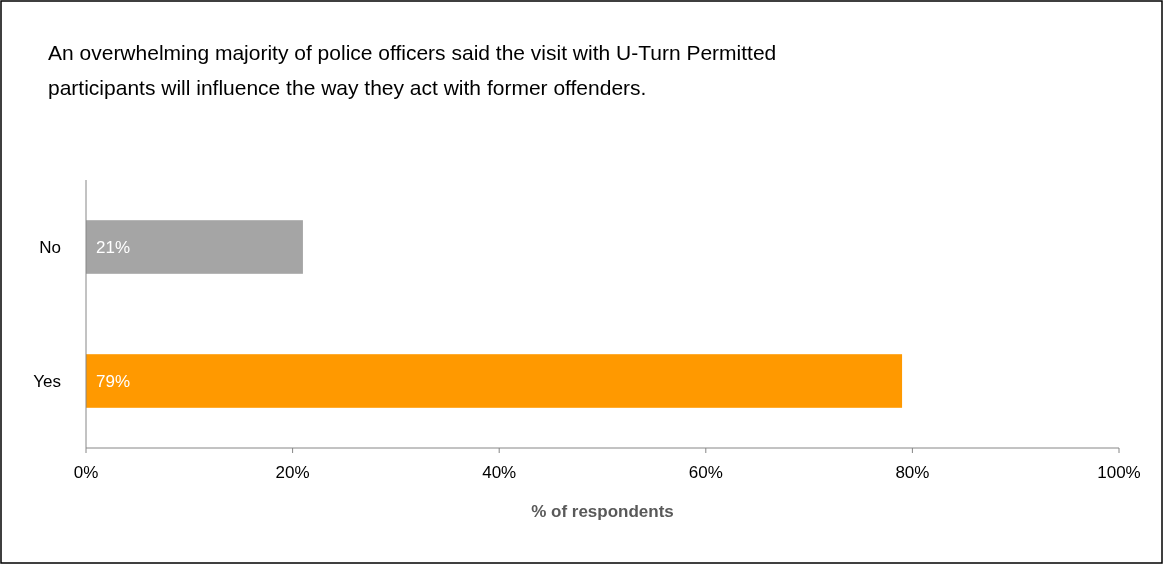 This screenshot has height=564, width=1163. Describe the element at coordinates (47, 381) in the screenshot. I see `y-tick-label: Yes` at that location.